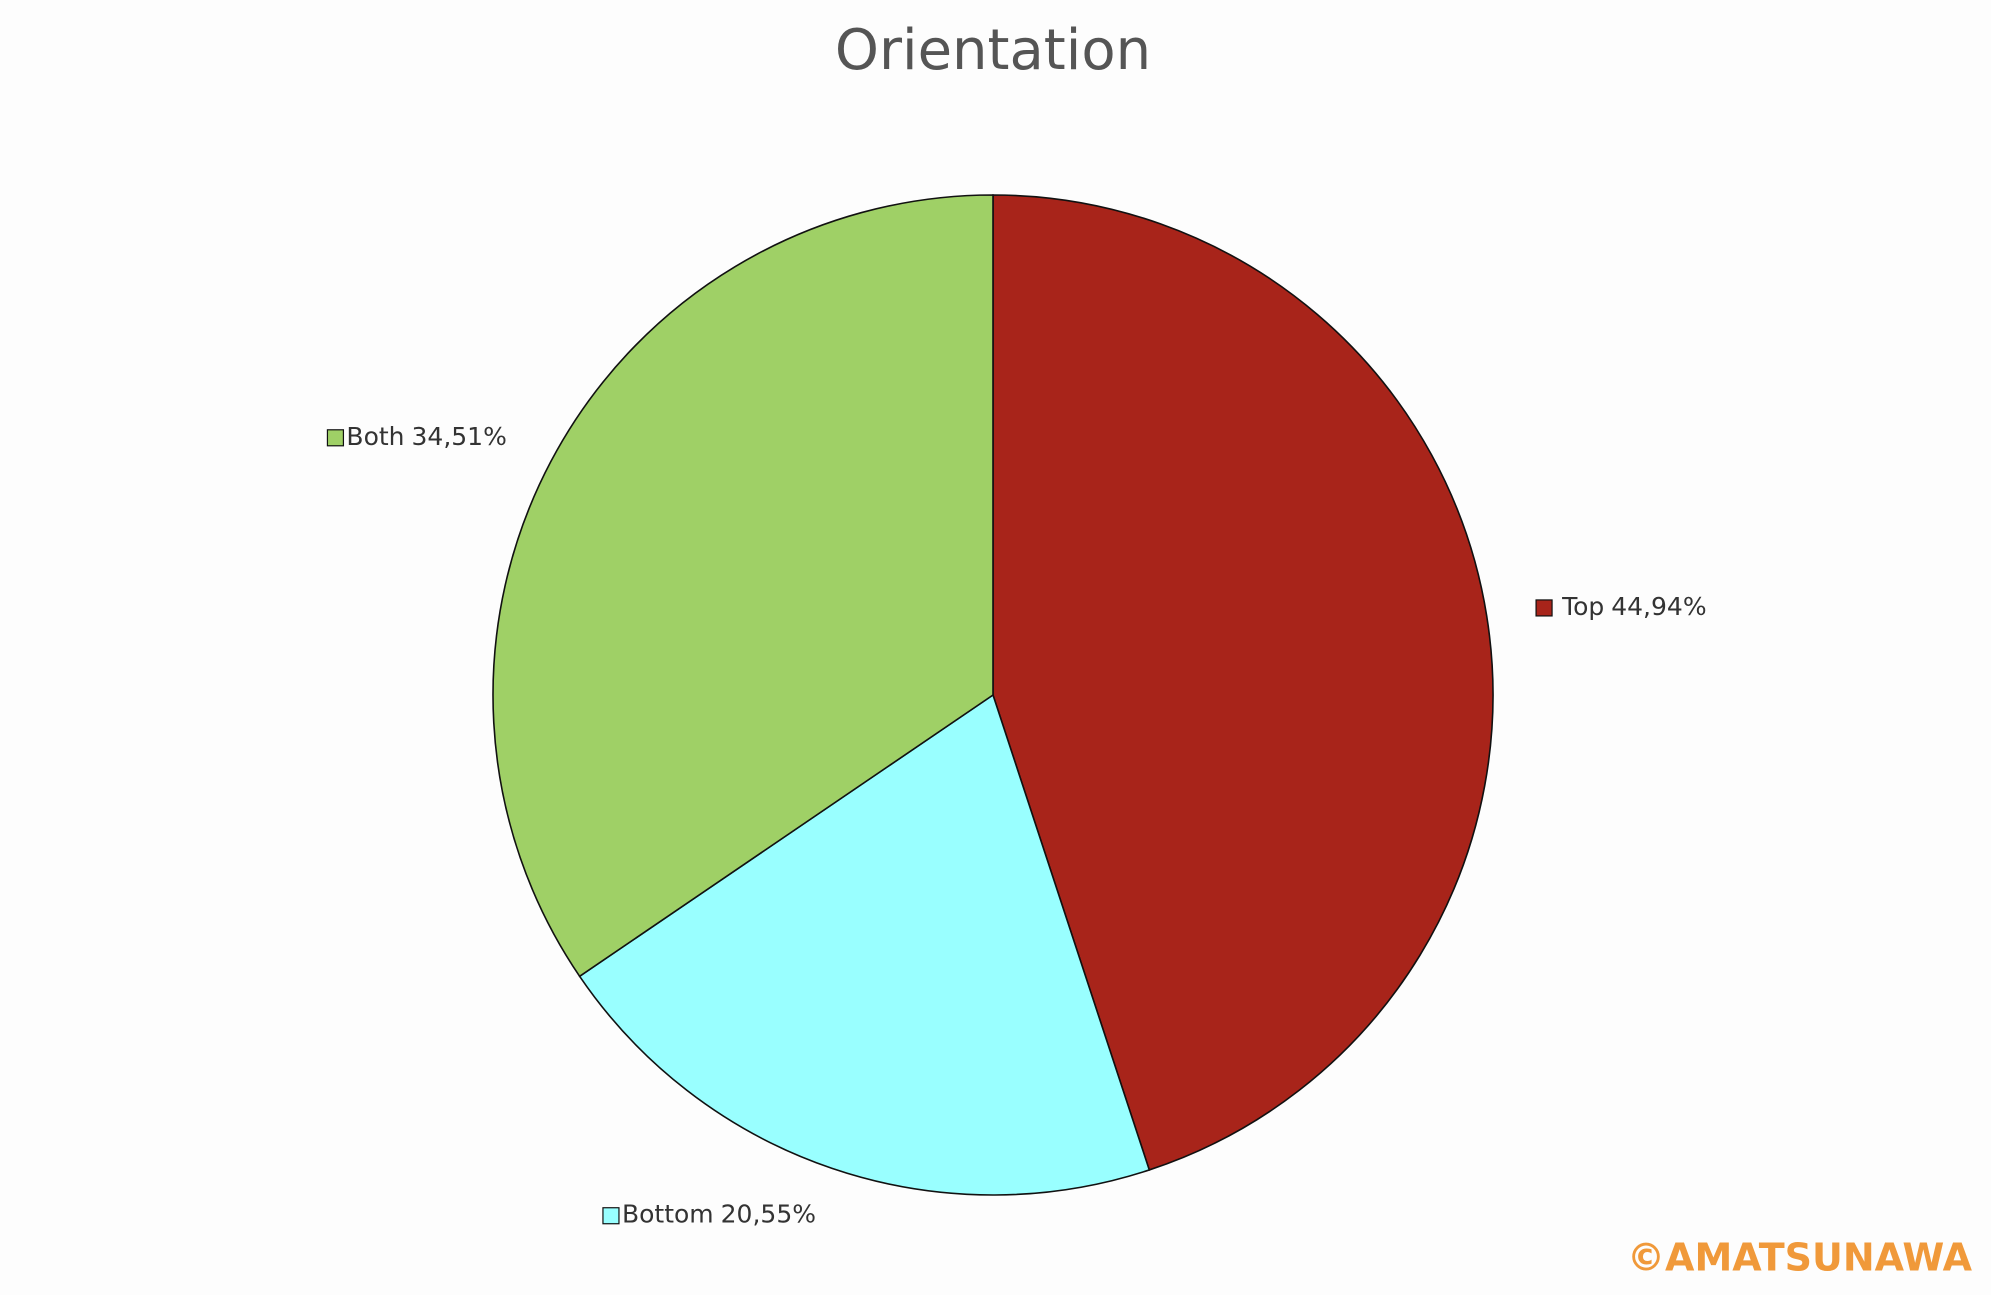 The height and width of the screenshot is (1295, 1991). I want to click on slice-label: Top 44,94%, so click(1634, 606).